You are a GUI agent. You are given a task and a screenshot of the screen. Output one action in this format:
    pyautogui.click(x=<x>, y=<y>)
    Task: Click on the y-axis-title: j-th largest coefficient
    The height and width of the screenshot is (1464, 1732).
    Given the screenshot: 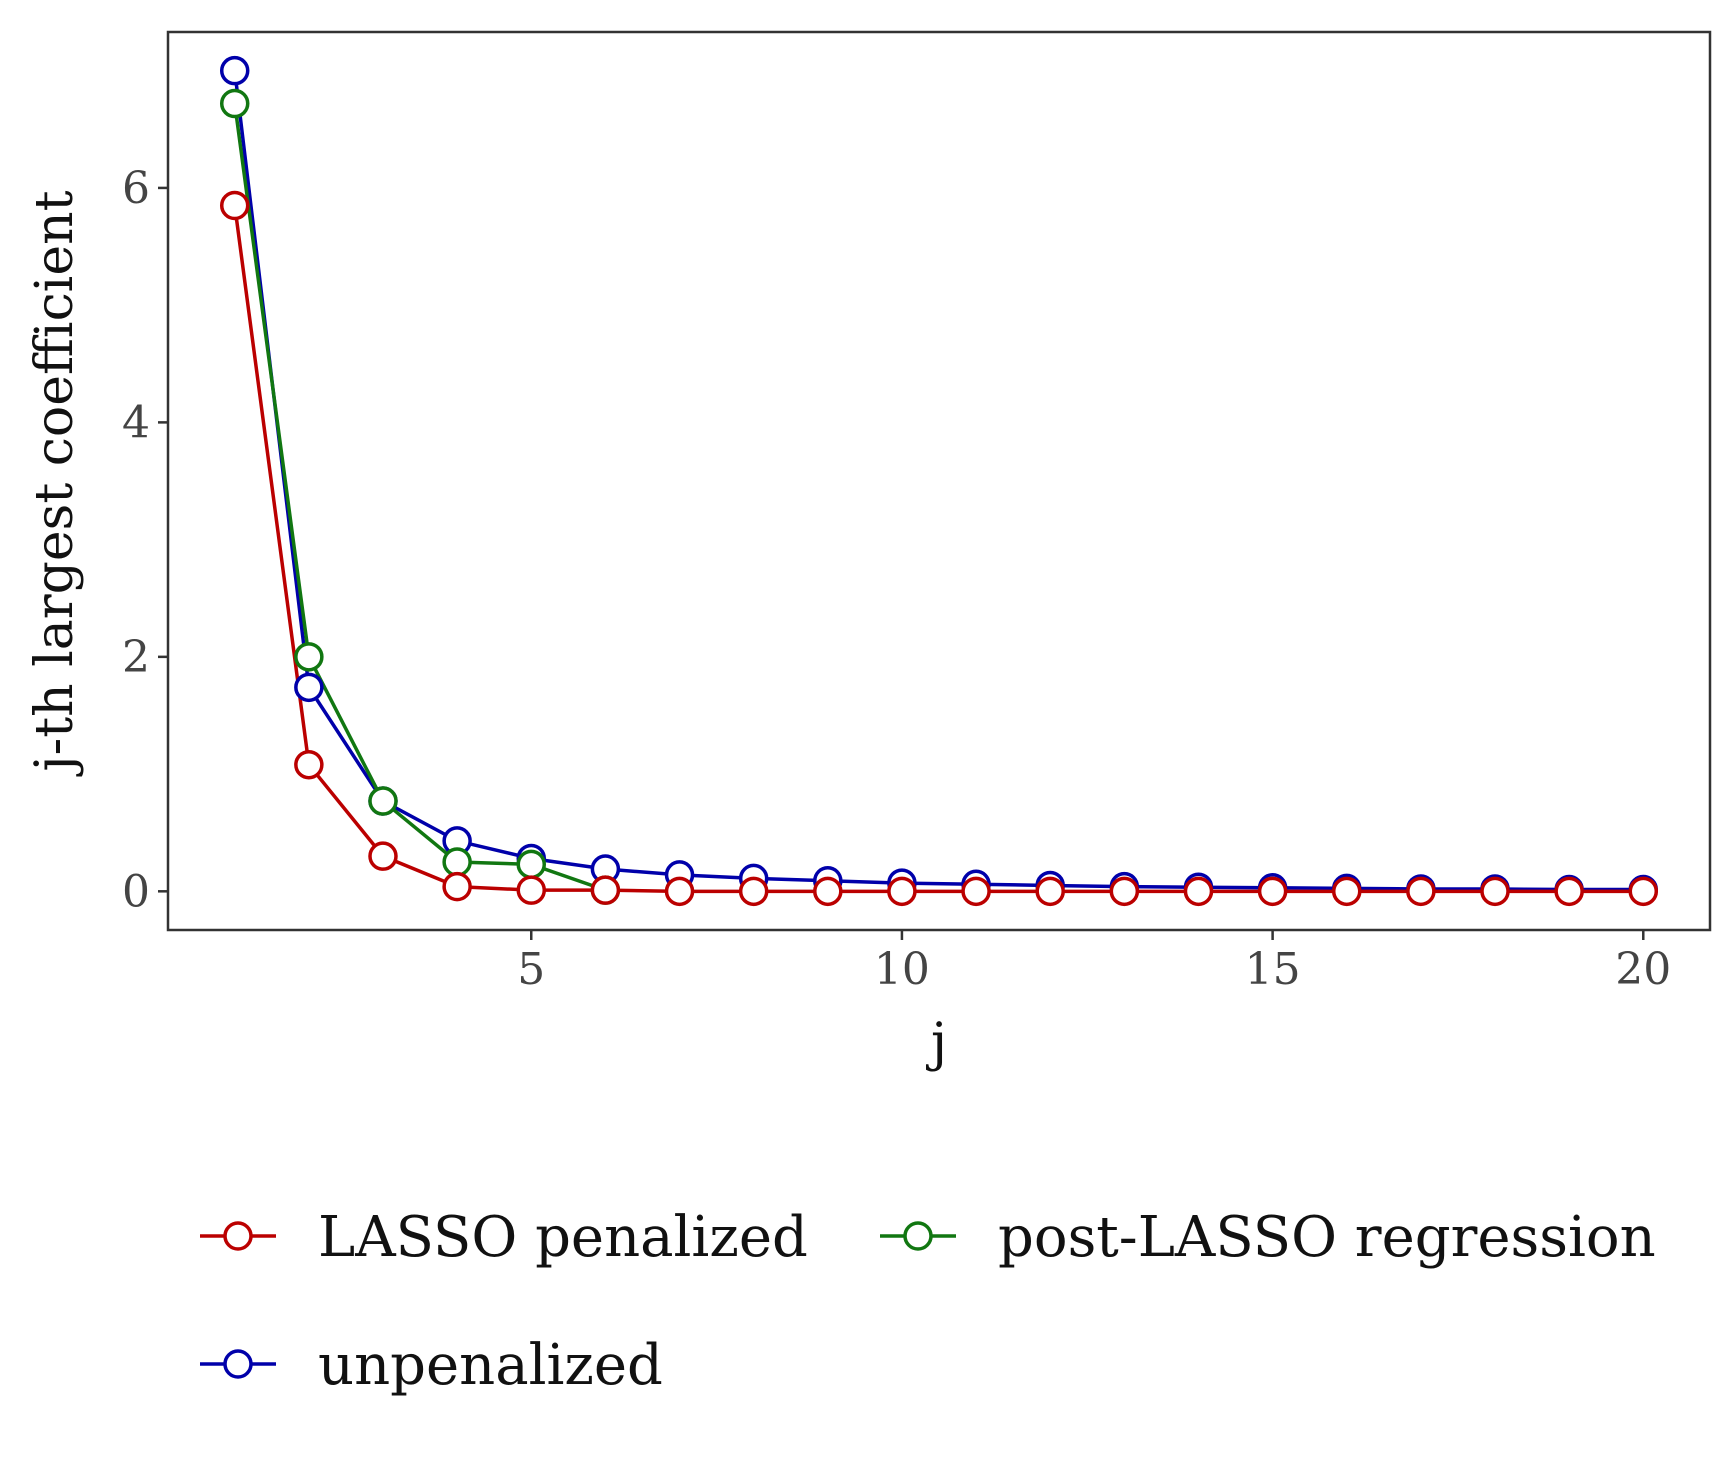 What is the action you would take?
    pyautogui.click(x=55, y=483)
    